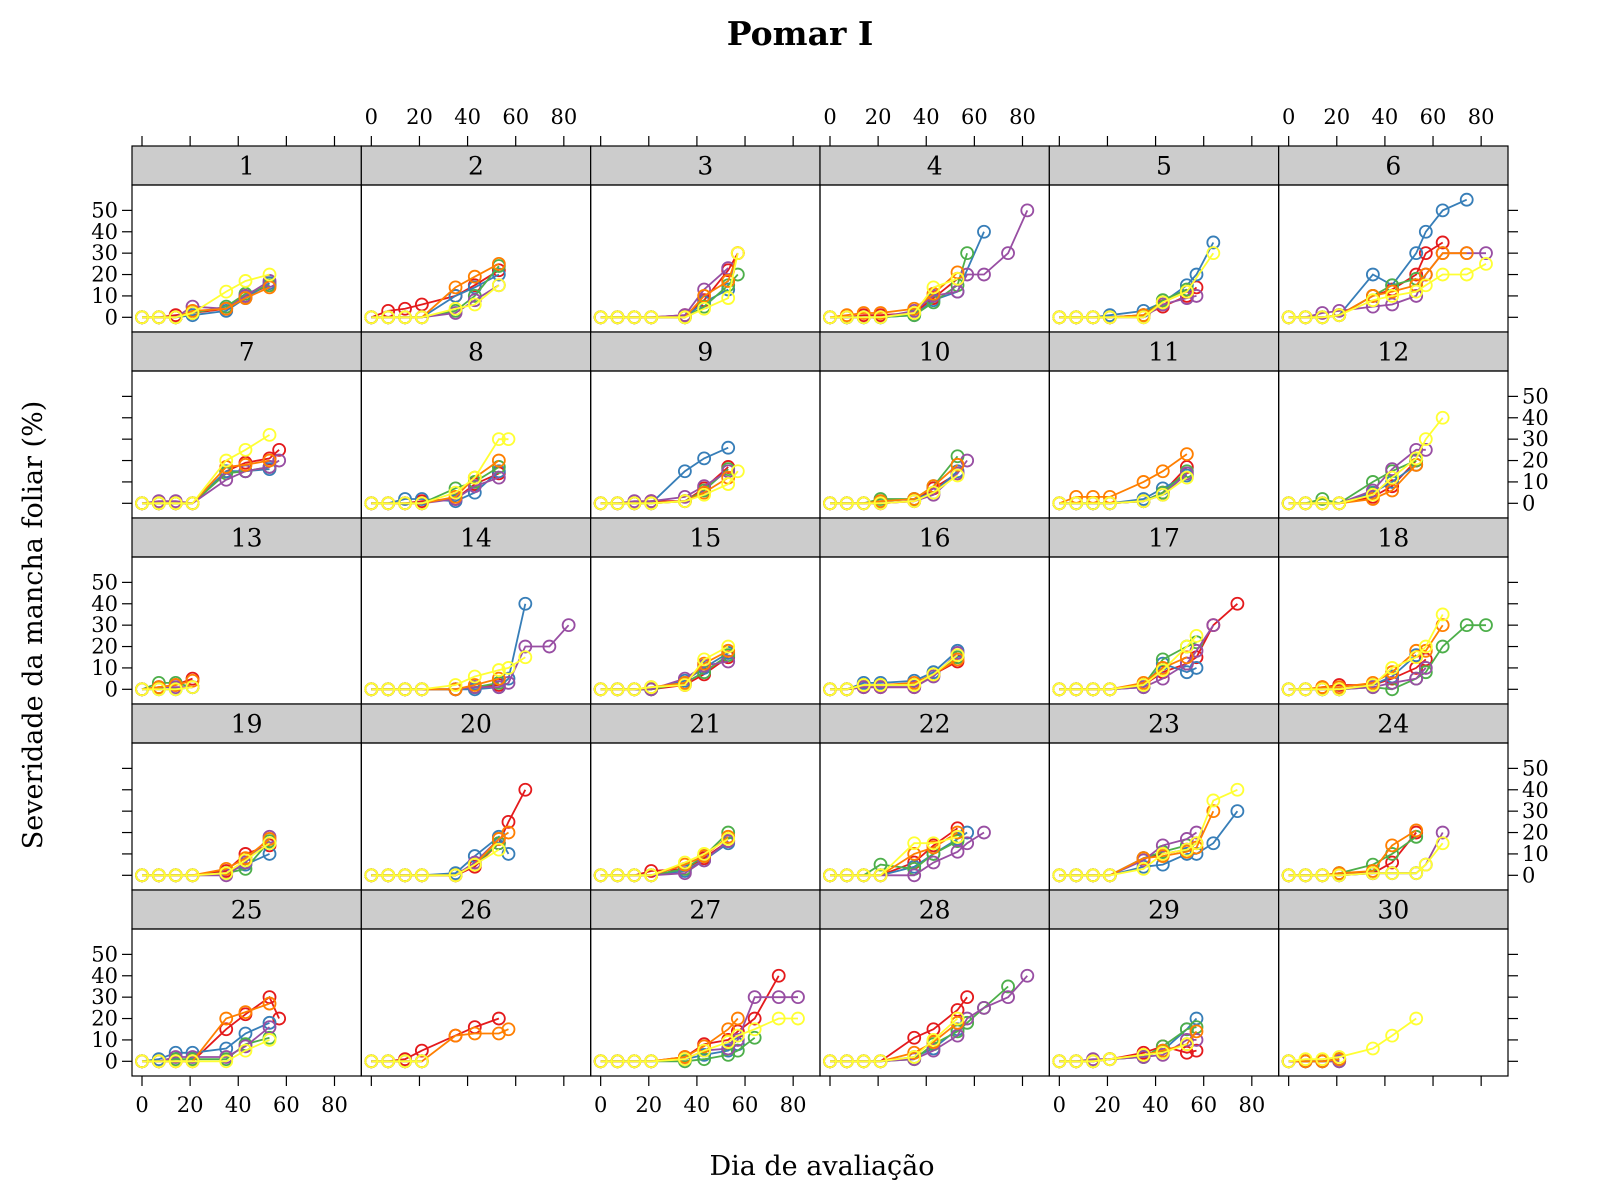 Image resolution: width=1600 pixels, height=1200 pixels. What do you see at coordinates (104, 275) in the screenshot?
I see `y-tick-label: 20` at bounding box center [104, 275].